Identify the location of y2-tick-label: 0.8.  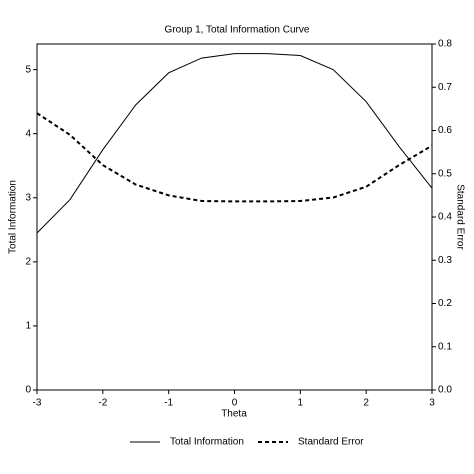
(445, 44).